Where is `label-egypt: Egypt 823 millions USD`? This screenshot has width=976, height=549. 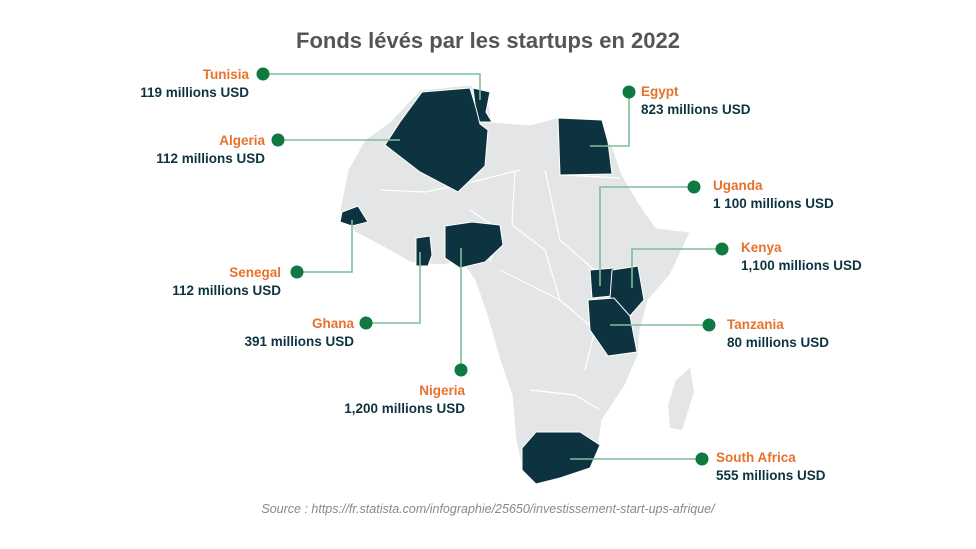 label-egypt: Egypt 823 millions USD is located at coordinates (696, 101).